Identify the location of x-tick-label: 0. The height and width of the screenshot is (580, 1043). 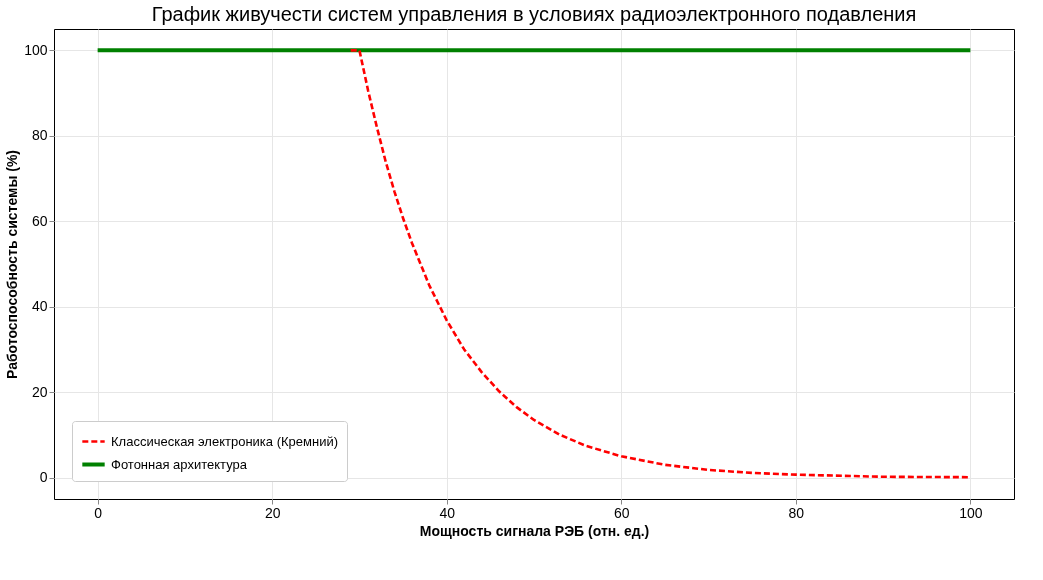
(98, 512).